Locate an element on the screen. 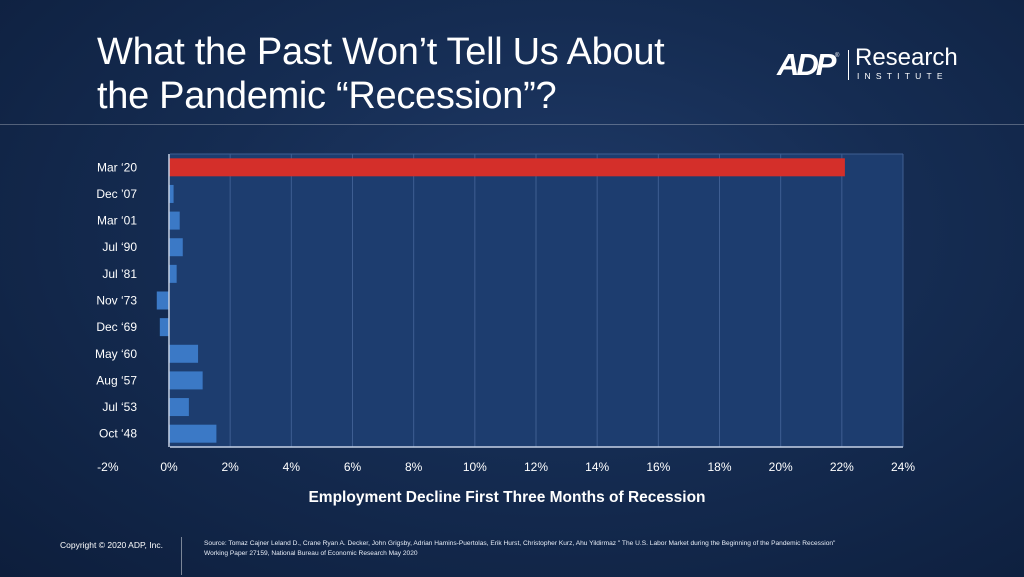  x-tick-label: -2% is located at coordinates (108, 467).